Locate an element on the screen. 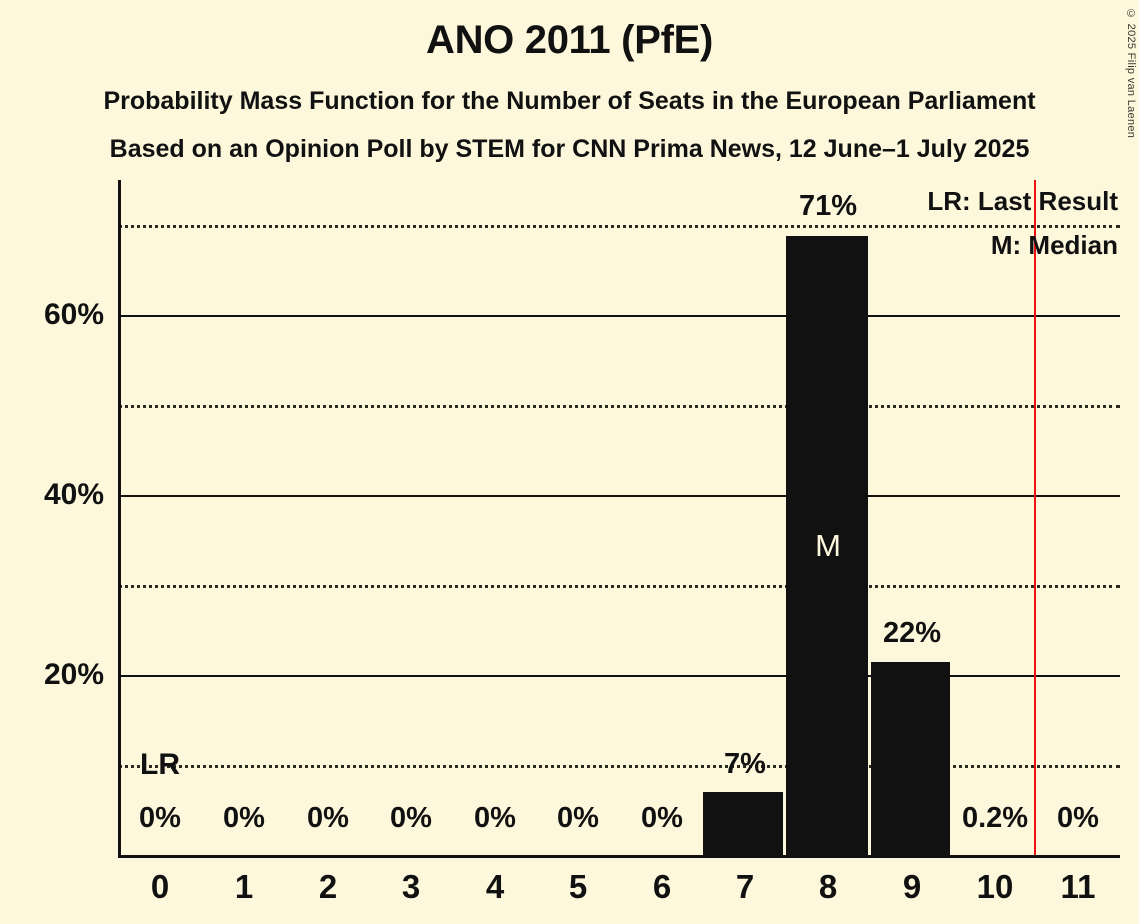 This screenshot has height=924, width=1139. x-tick-label-8: 8 is located at coordinates (828, 886).